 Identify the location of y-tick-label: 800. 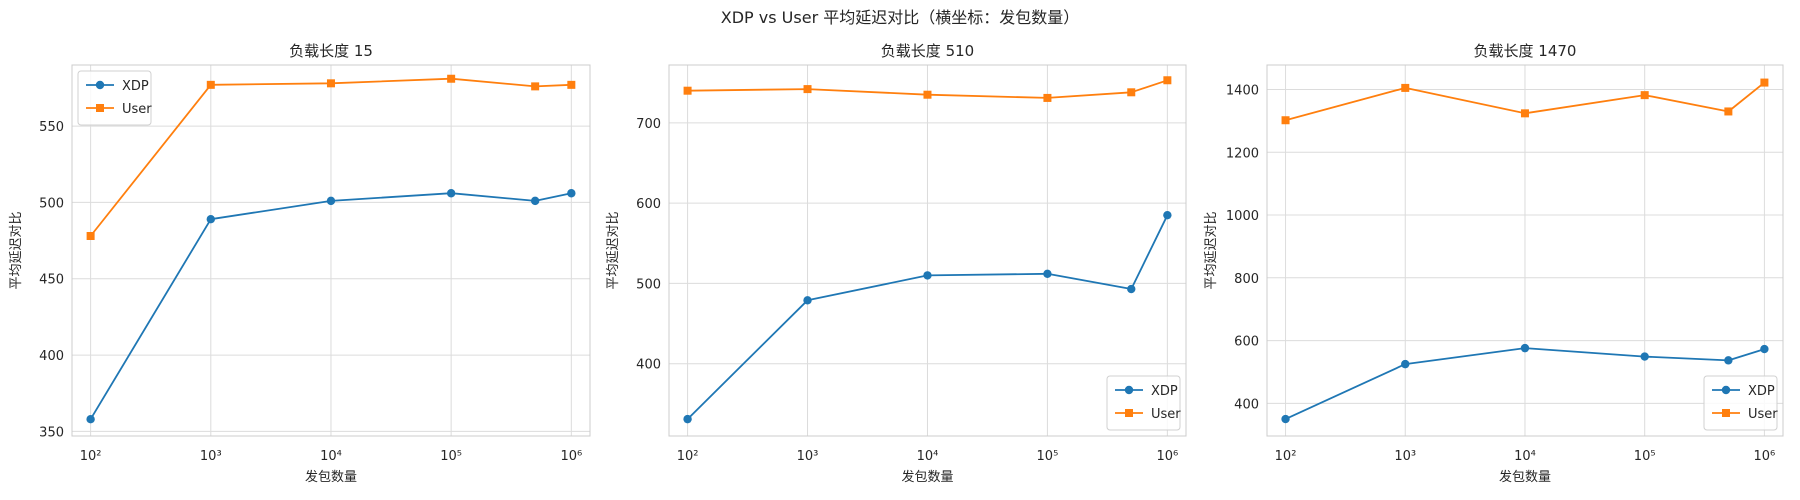
(1246, 279).